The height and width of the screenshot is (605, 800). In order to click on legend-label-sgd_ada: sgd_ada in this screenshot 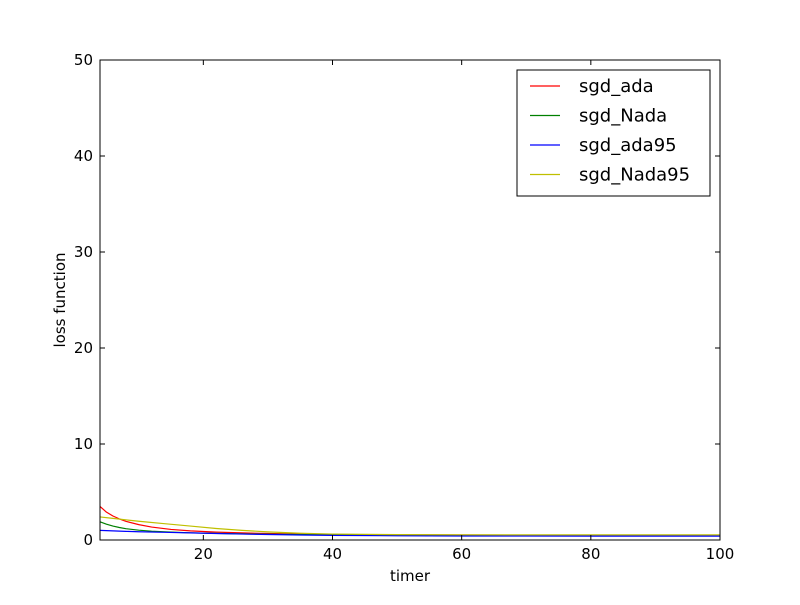, I will do `click(616, 86)`.